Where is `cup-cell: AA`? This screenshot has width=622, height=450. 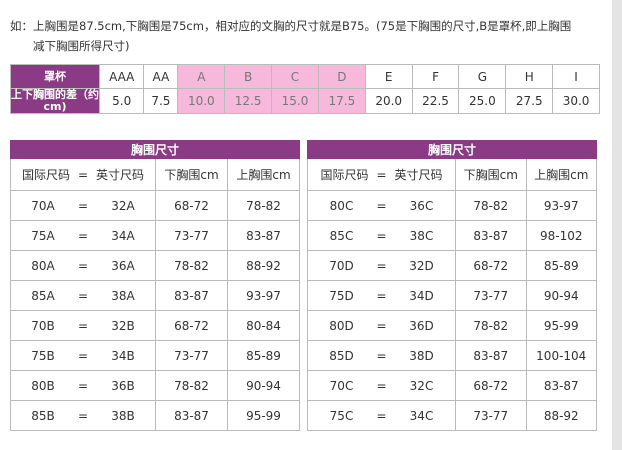
cup-cell: AA is located at coordinates (161, 76).